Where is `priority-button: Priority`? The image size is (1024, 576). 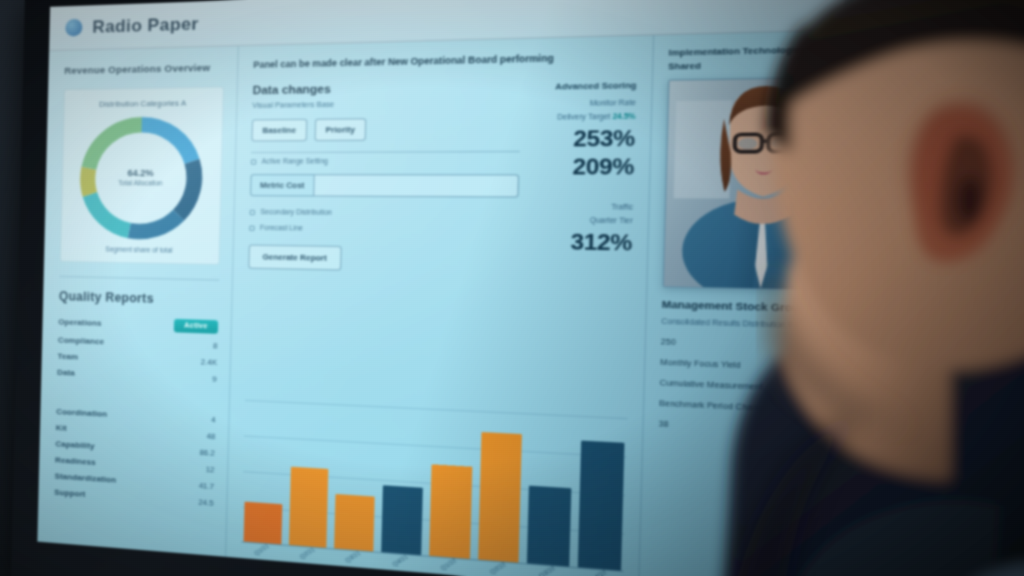
priority-button: Priority is located at coordinates (340, 129).